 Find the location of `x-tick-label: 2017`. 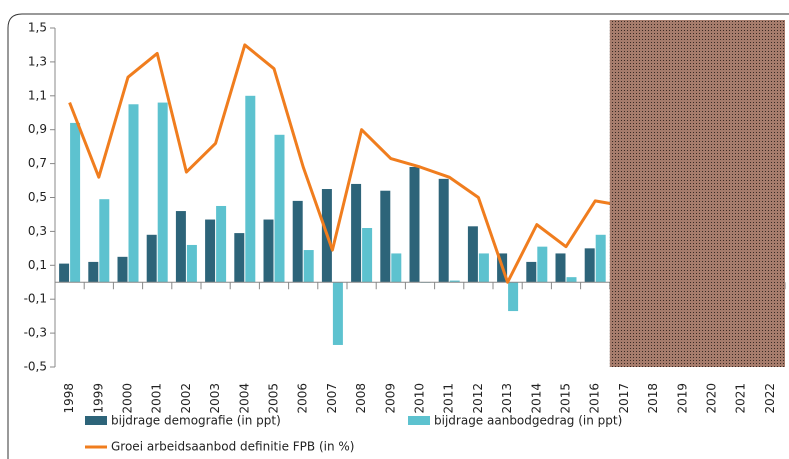

x-tick-label: 2017 is located at coordinates (624, 398).